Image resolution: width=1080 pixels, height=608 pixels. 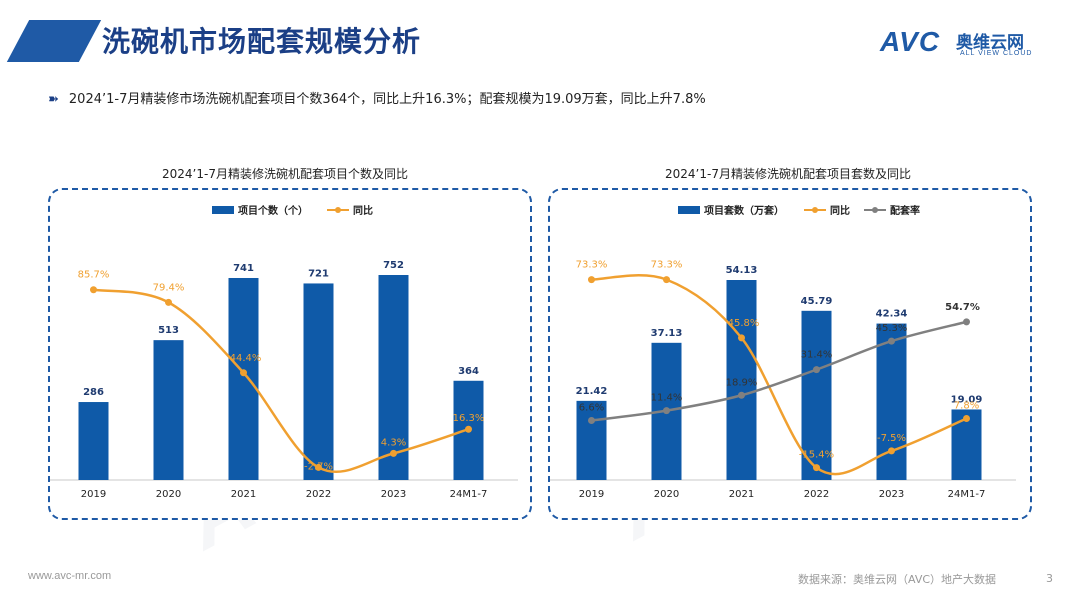 What do you see at coordinates (788, 174) in the screenshot?
I see `chart-2-title: 2024’1-7月精装修洗碗机配套项目套数及同比` at bounding box center [788, 174].